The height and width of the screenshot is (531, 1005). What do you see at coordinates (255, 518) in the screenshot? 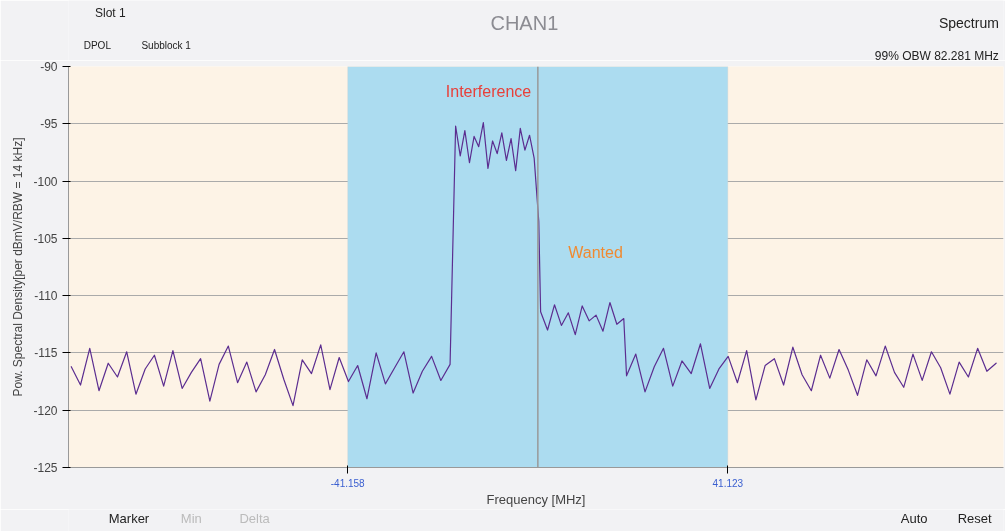
I see `text: Delta` at bounding box center [255, 518].